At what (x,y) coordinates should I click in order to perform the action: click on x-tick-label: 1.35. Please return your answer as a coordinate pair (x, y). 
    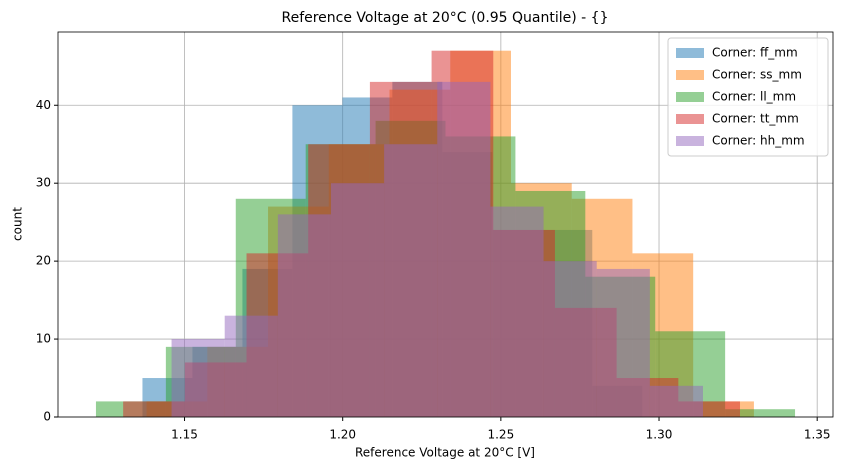
    Looking at the image, I should click on (817, 435).